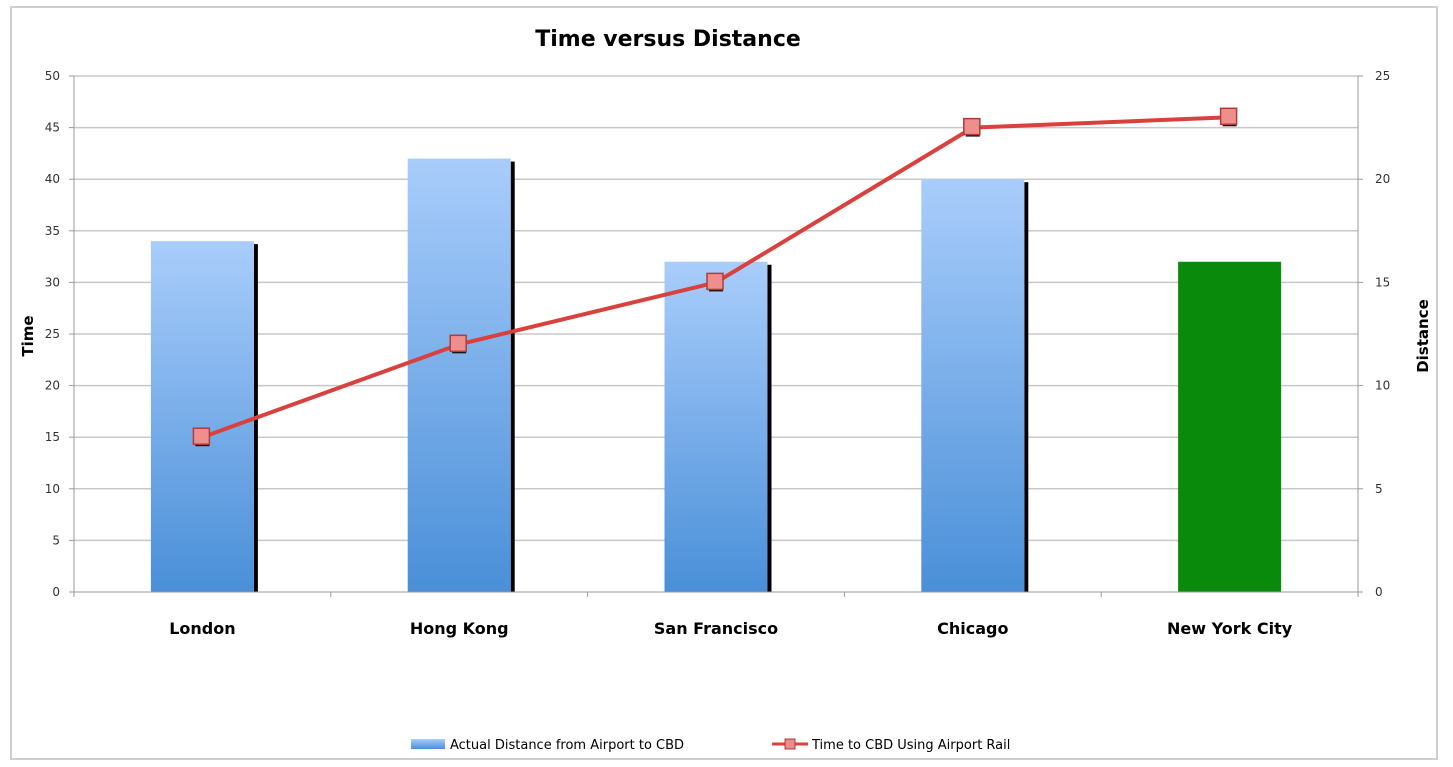  What do you see at coordinates (52, 489) in the screenshot?
I see `left-tick-label: 10` at bounding box center [52, 489].